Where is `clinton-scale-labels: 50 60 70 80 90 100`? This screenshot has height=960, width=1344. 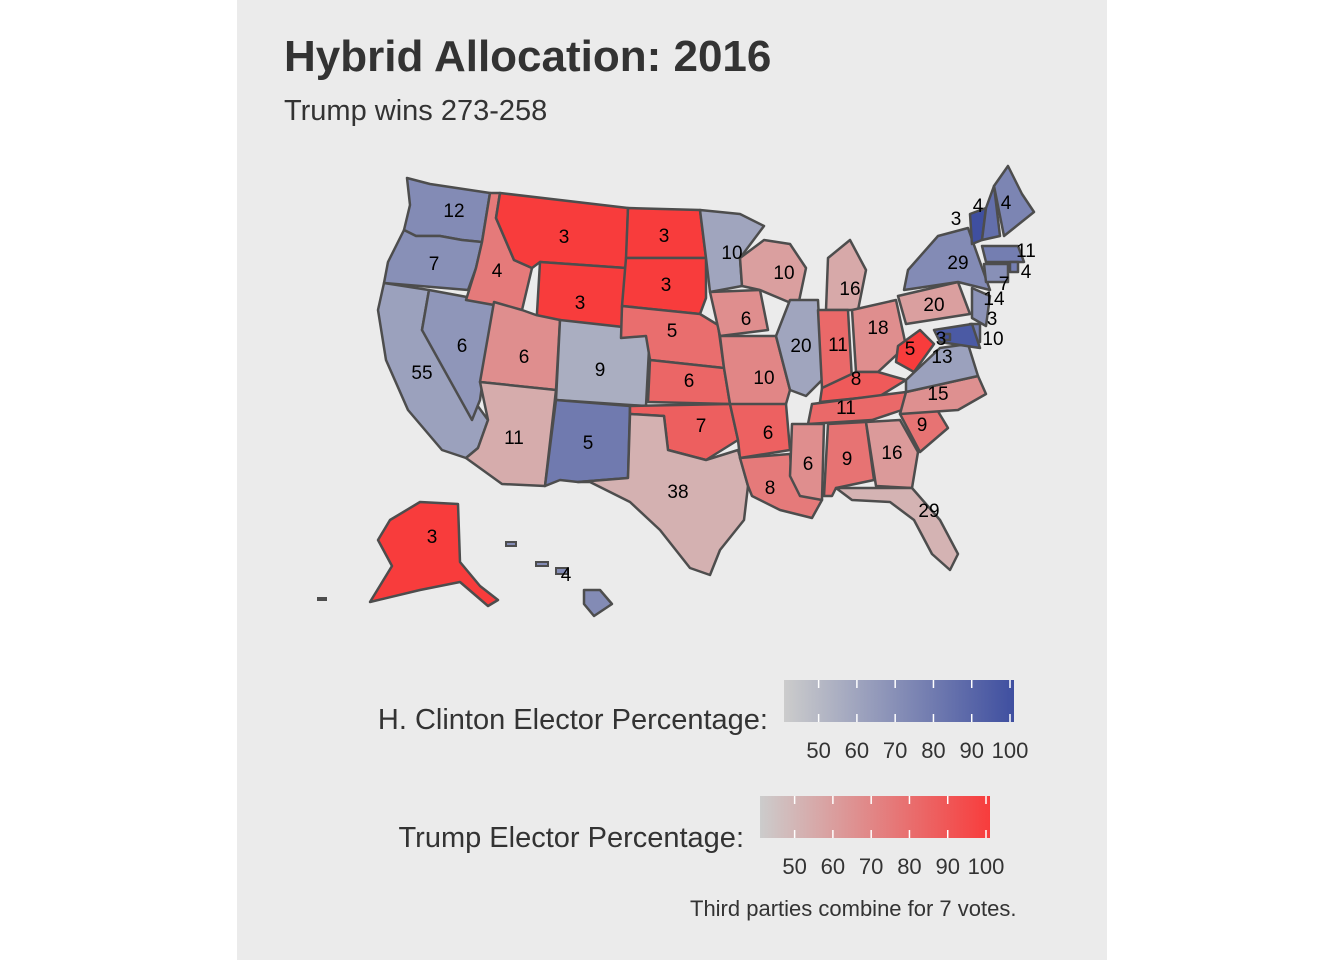
clinton-scale-labels: 50 60 70 80 90 100 is located at coordinates (906, 751).